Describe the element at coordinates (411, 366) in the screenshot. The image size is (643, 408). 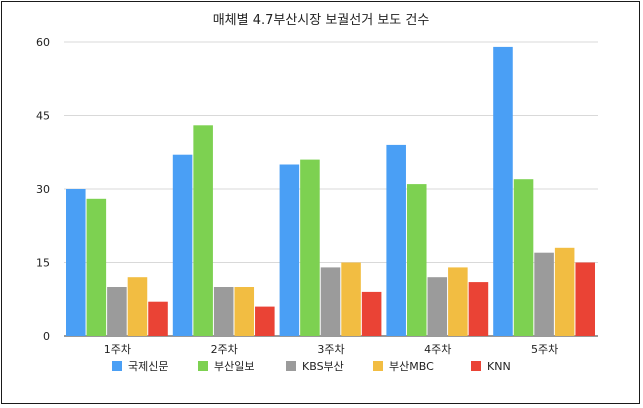
I see `legend-label: 부산MBC` at that location.